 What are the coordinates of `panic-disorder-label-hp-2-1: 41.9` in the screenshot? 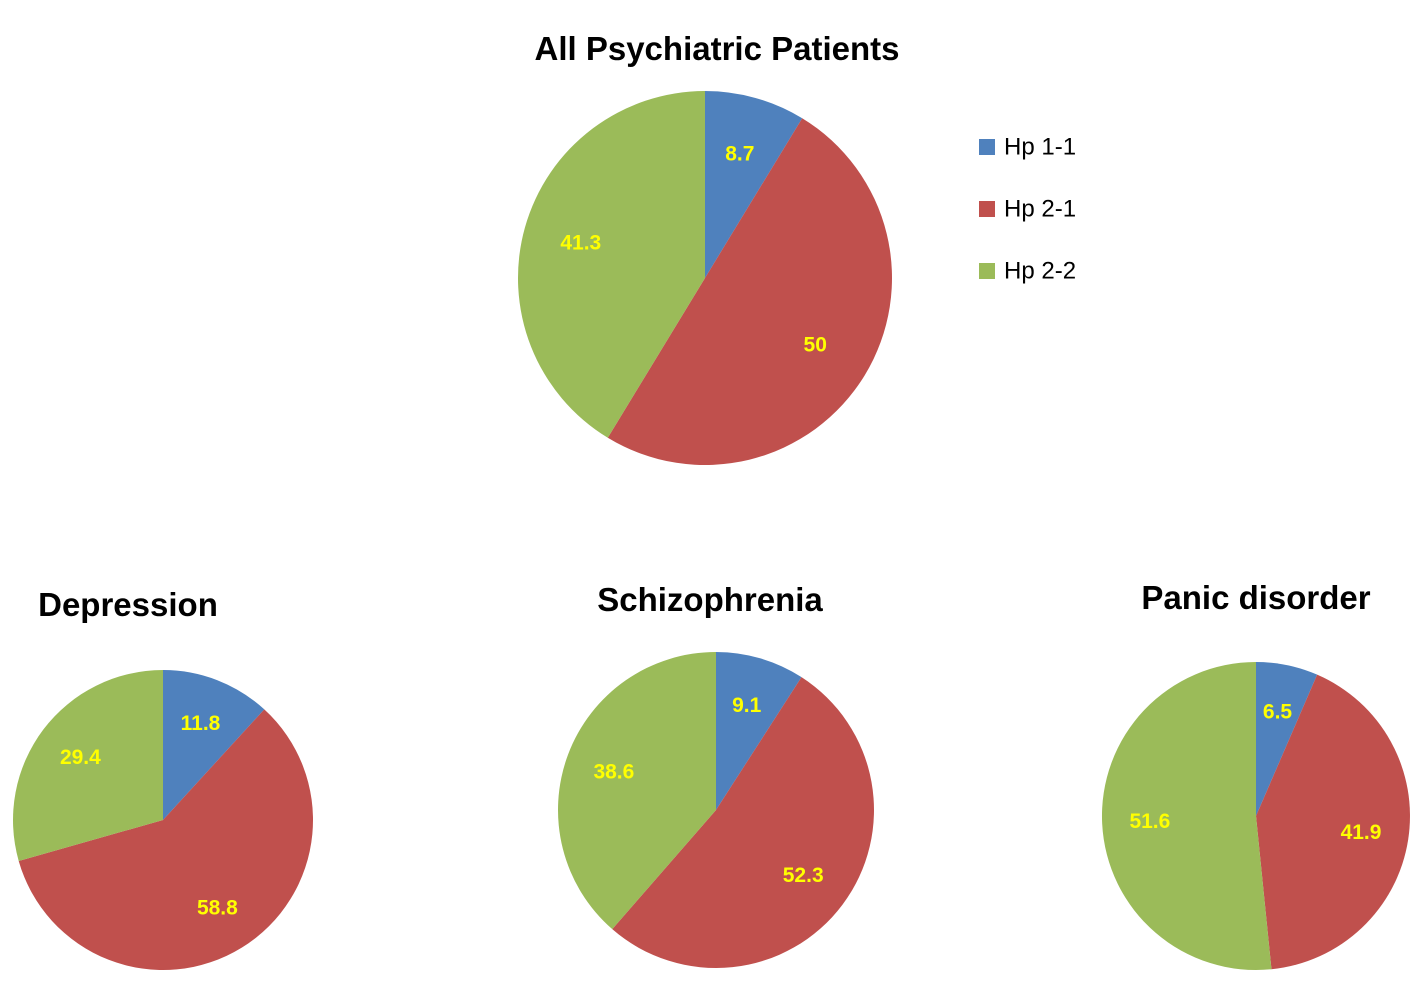 It's located at (1361, 832).